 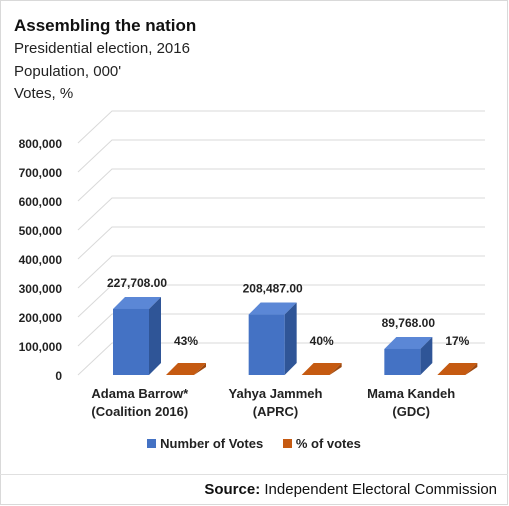 What do you see at coordinates (41, 231) in the screenshot?
I see `y-tick-label: 500,000` at bounding box center [41, 231].